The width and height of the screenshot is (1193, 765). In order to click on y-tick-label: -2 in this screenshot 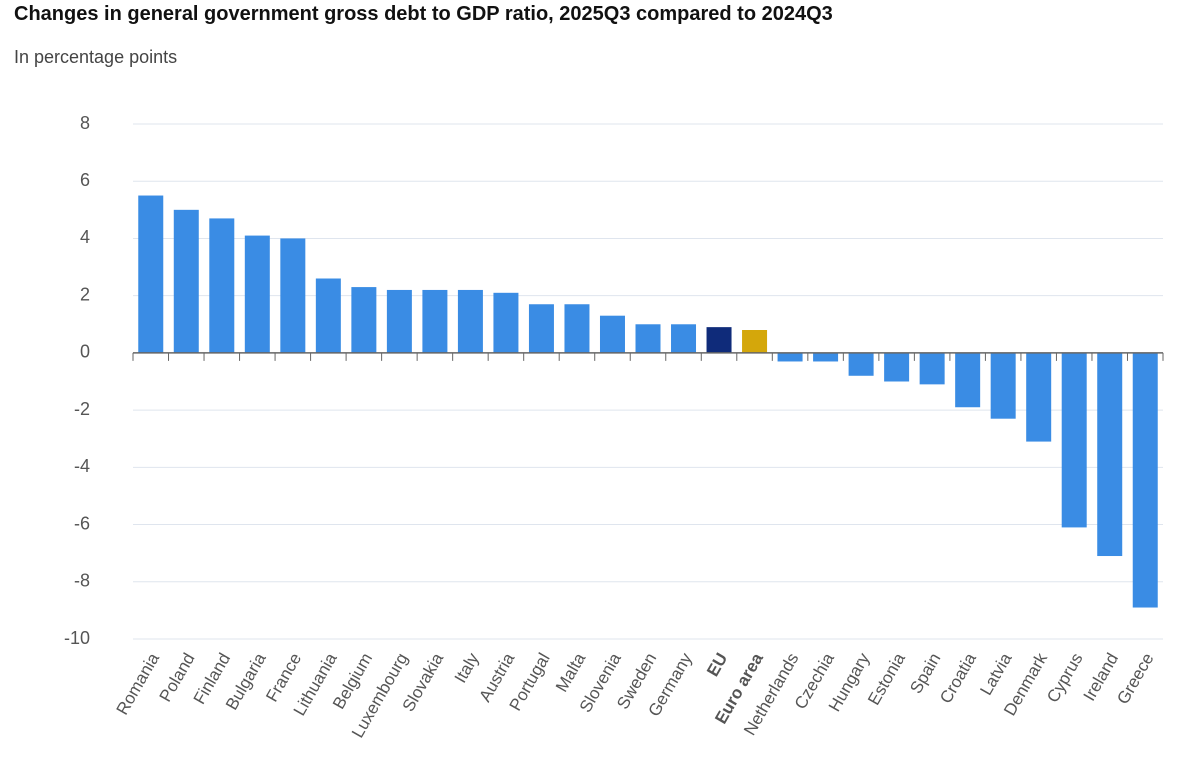, I will do `click(82, 409)`.